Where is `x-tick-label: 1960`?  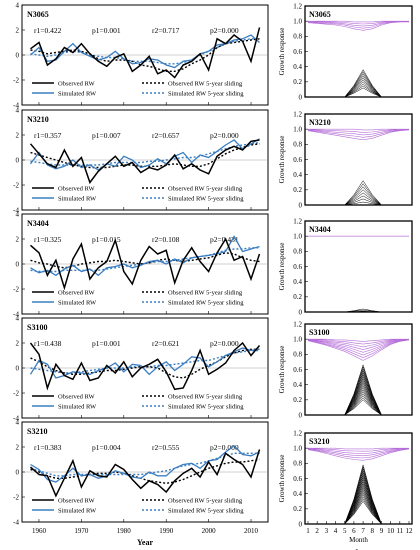
x-tick-label: 1960 is located at coordinates (39, 531).